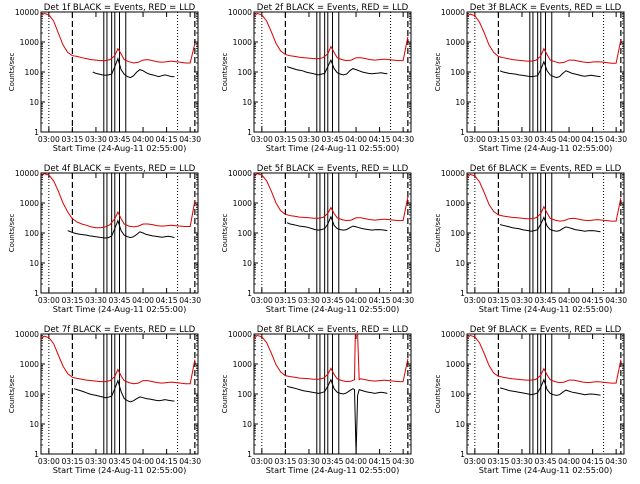 This screenshot has width=640, height=484. What do you see at coordinates (546, 330) in the screenshot?
I see `chart-title: Det 9f BLACK = Events, RED = LLD` at bounding box center [546, 330].